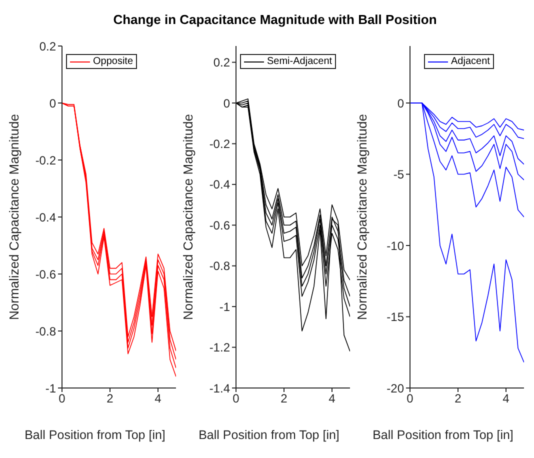 Image resolution: width=534 pixels, height=458 pixels. Describe the element at coordinates (470, 61) in the screenshot. I see `legend-label: Adjacent` at that location.